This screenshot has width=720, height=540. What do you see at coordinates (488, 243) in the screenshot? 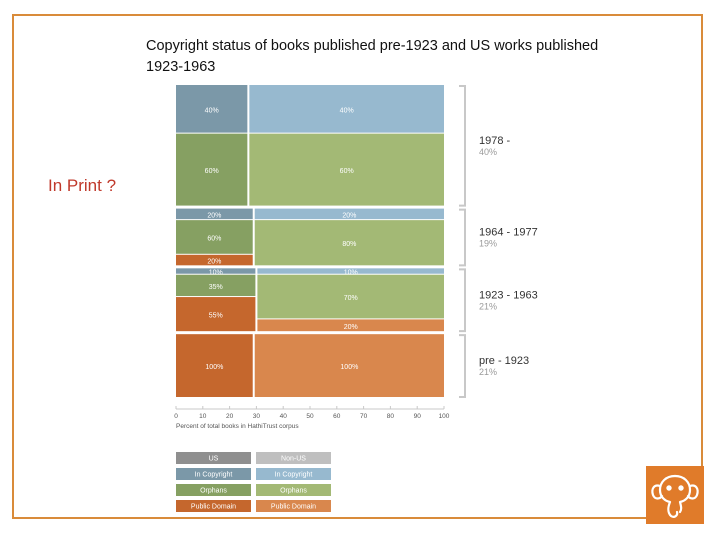
I see `period-share-label: 19%` at bounding box center [488, 243].